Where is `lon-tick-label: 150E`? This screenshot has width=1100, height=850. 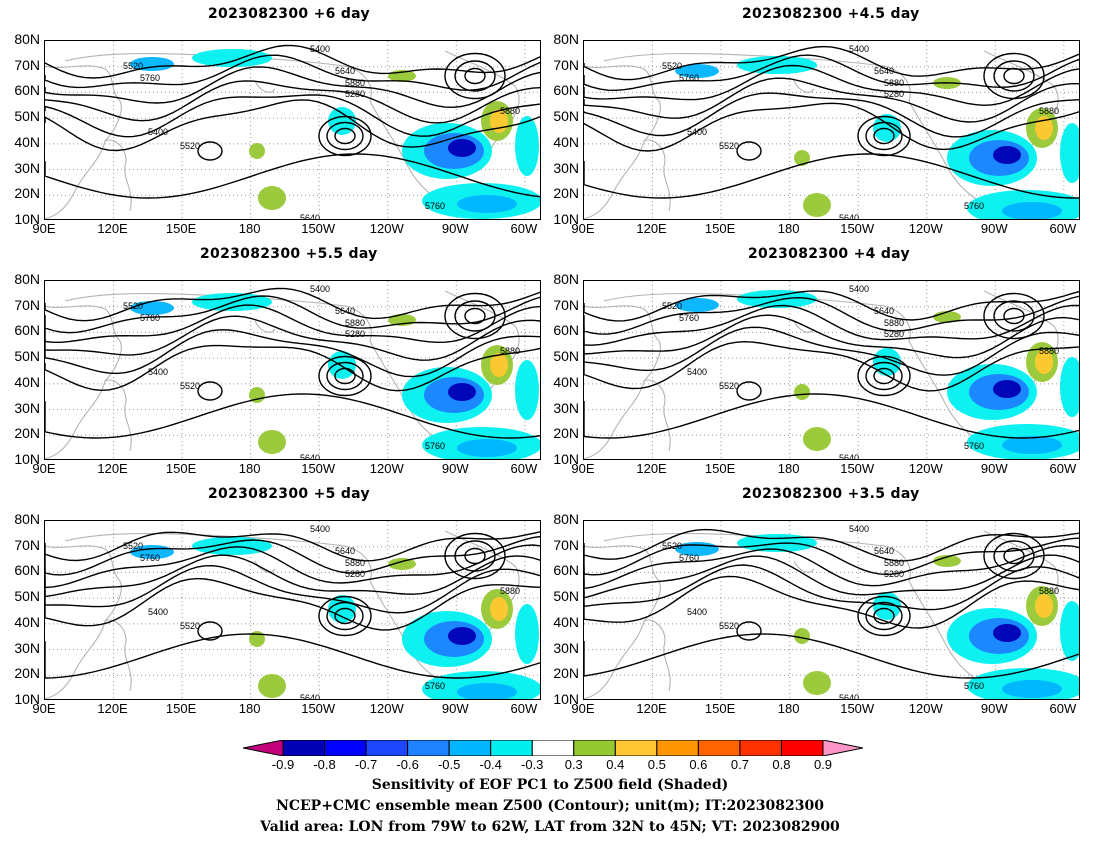 lon-tick-label: 150E is located at coordinates (720, 708).